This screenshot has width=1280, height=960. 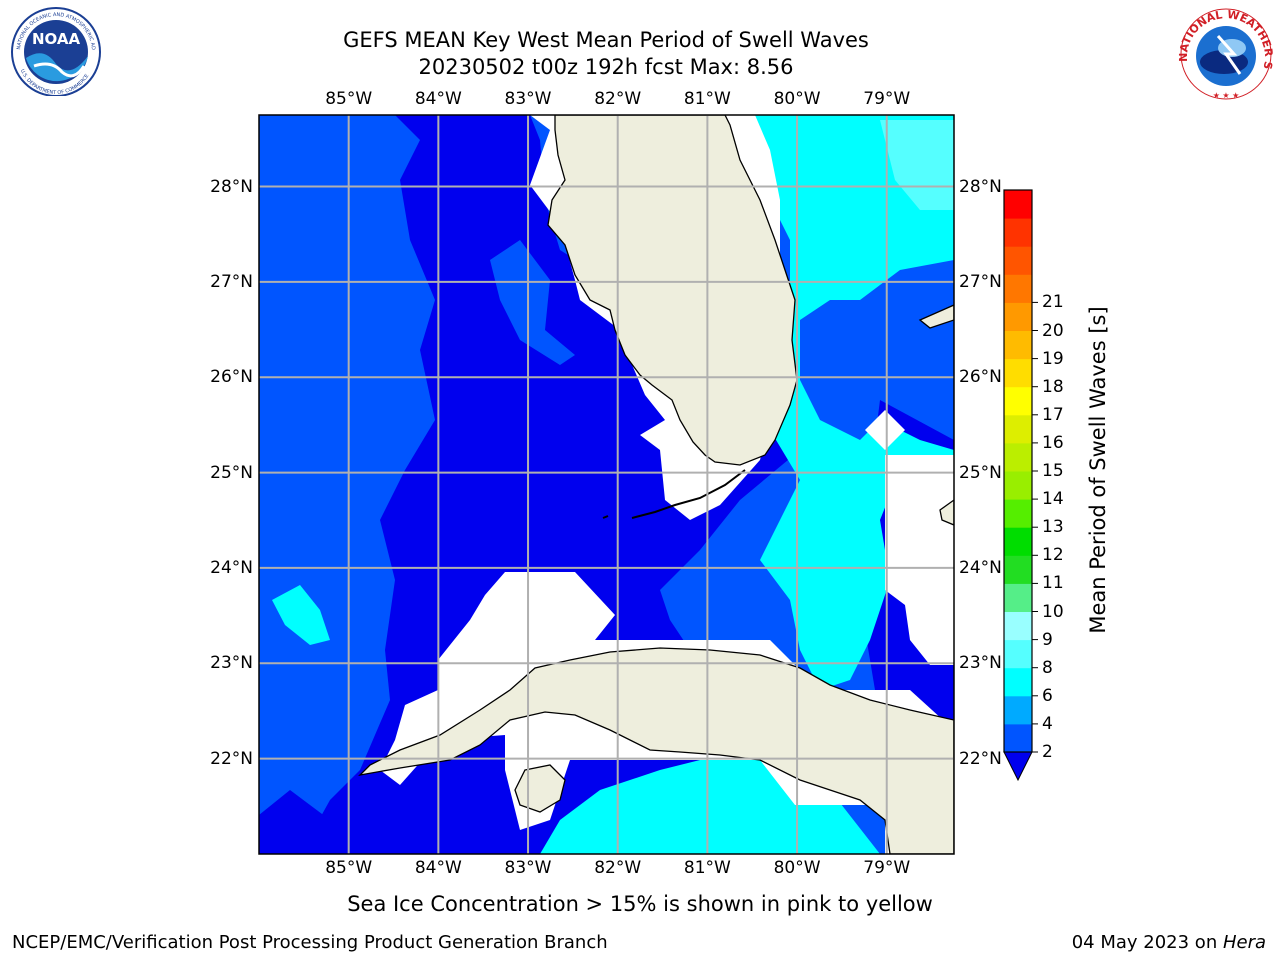 I want to click on colorbar-tick-label-4: 9, so click(x=1047, y=639).